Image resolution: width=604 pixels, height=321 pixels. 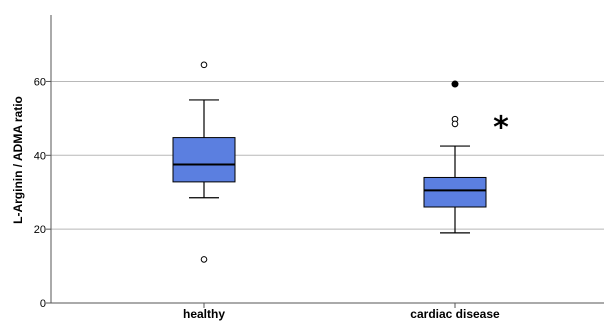 What do you see at coordinates (43, 304) in the screenshot?
I see `y-tick-label: 0` at bounding box center [43, 304].